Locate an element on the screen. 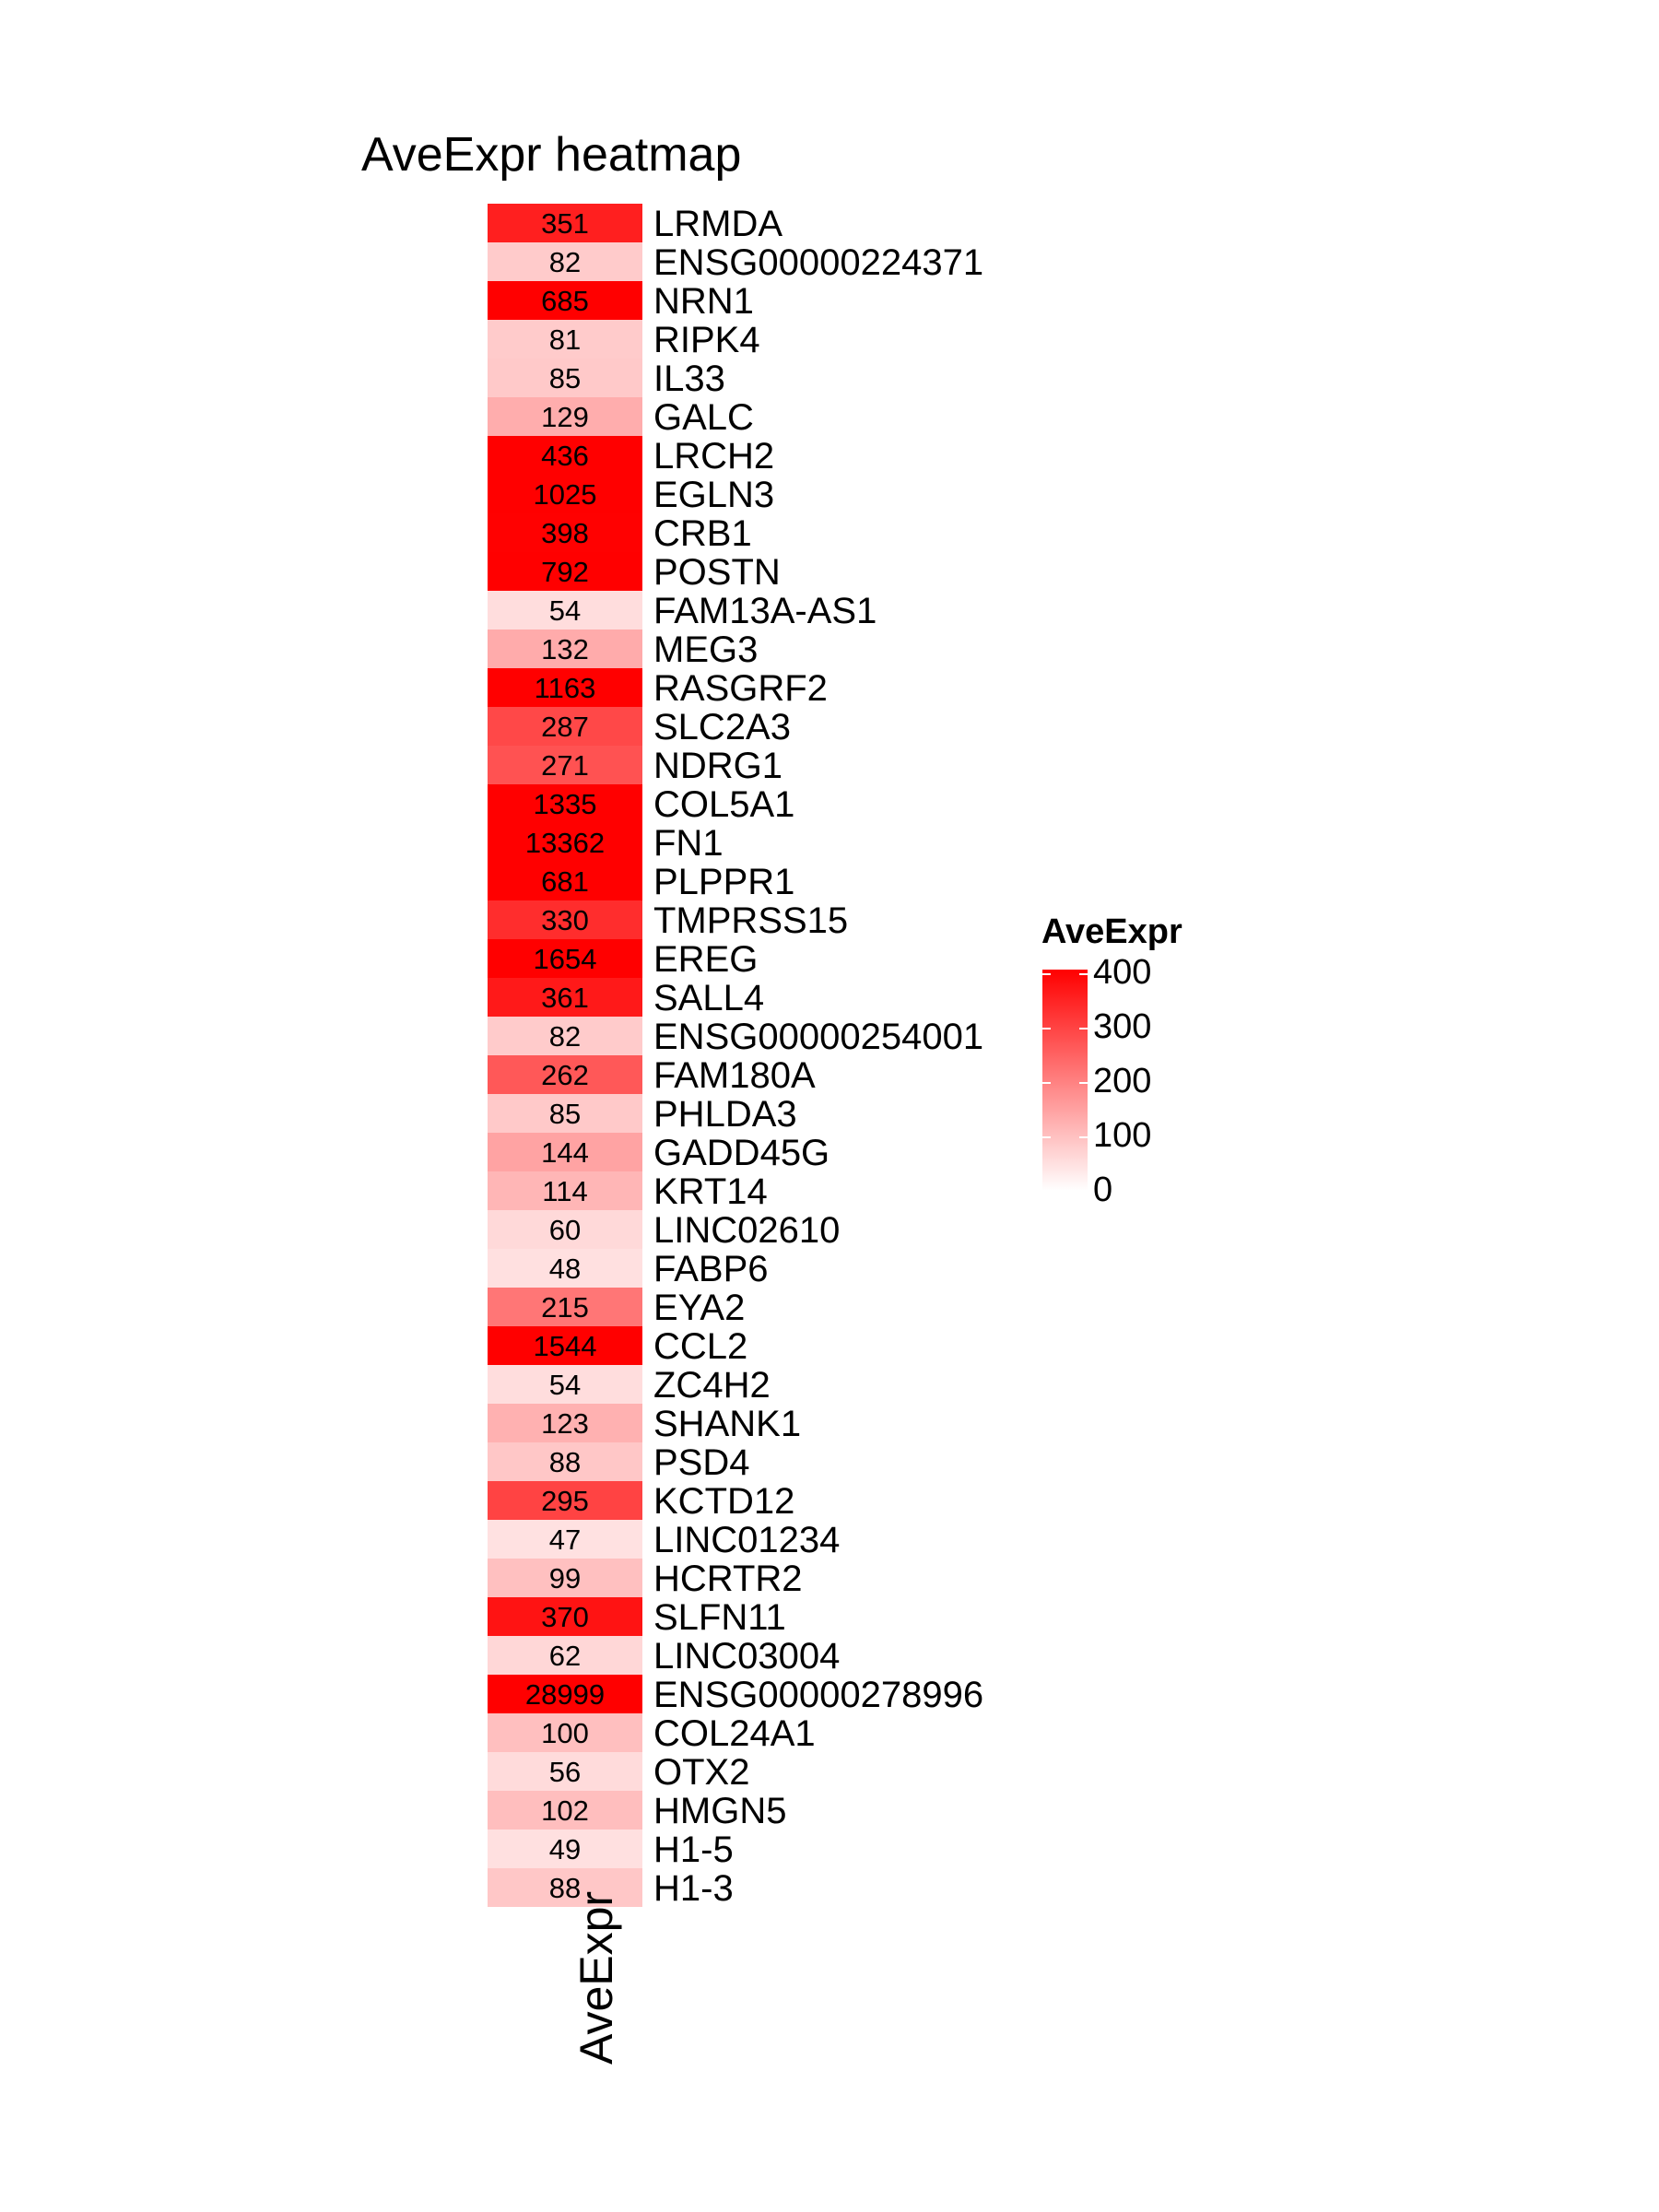 This screenshot has height=2212, width=1659. row-label: LRCH2 is located at coordinates (713, 456).